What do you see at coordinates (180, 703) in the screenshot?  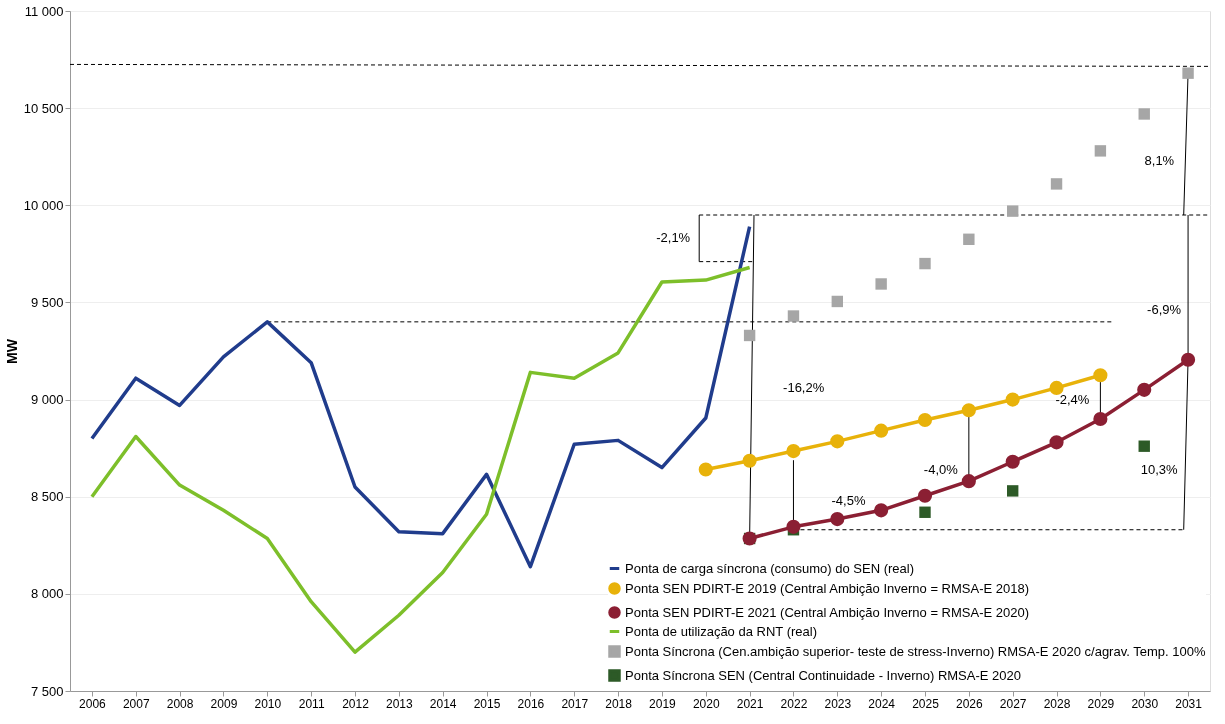 I see `x-tick-label: 2008` at bounding box center [180, 703].